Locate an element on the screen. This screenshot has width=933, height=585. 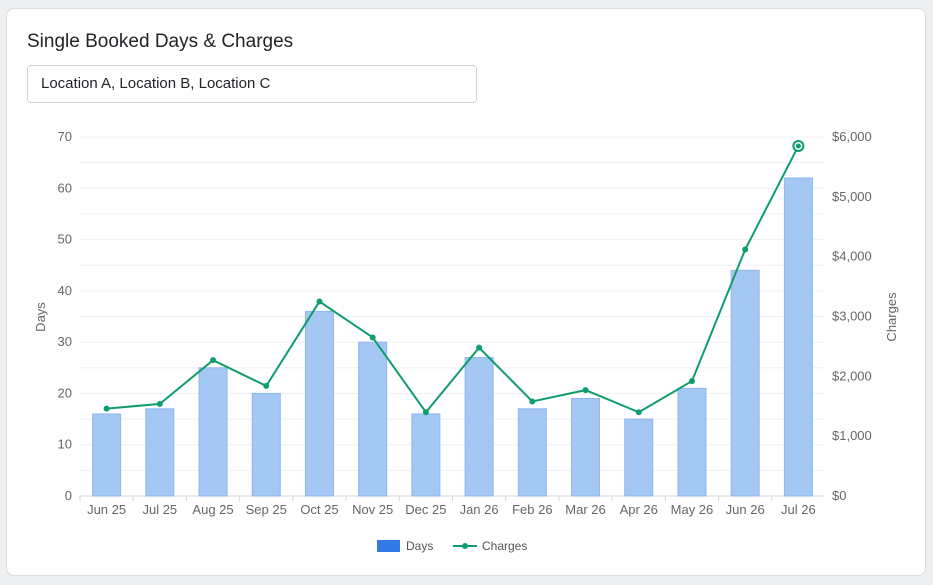
y-tick-label-left: 30 is located at coordinates (65, 341).